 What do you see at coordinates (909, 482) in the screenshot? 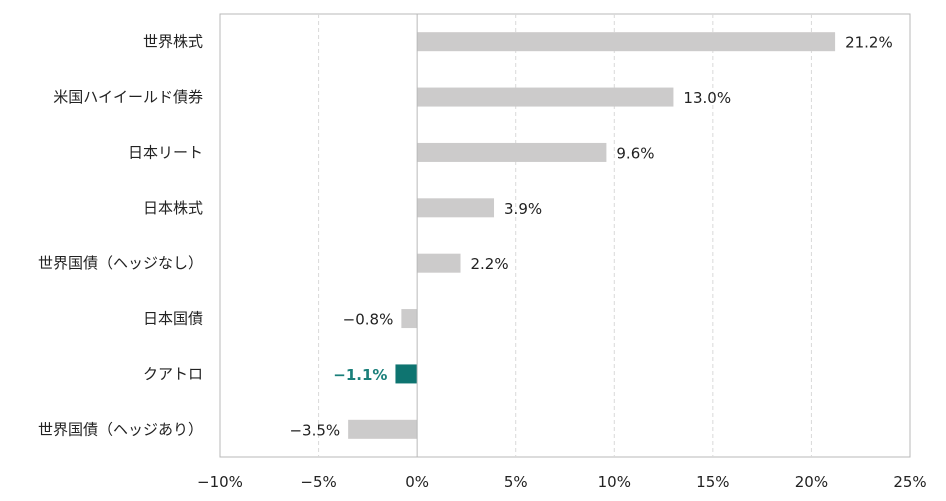
I see `x-tick-label: 25%` at bounding box center [909, 482].